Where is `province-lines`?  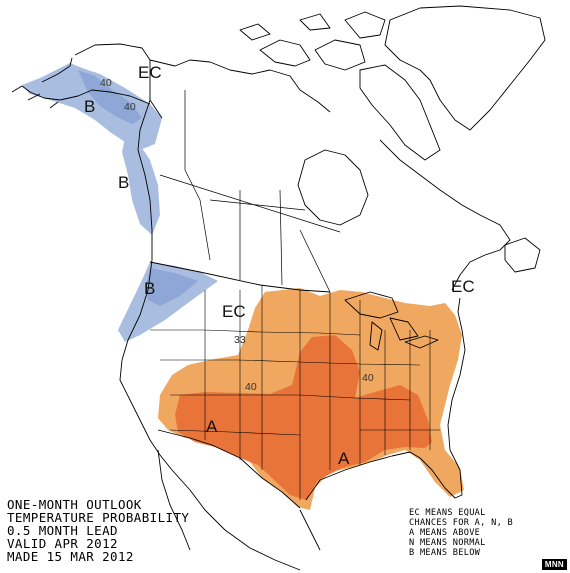
province-lines is located at coordinates (250, 191).